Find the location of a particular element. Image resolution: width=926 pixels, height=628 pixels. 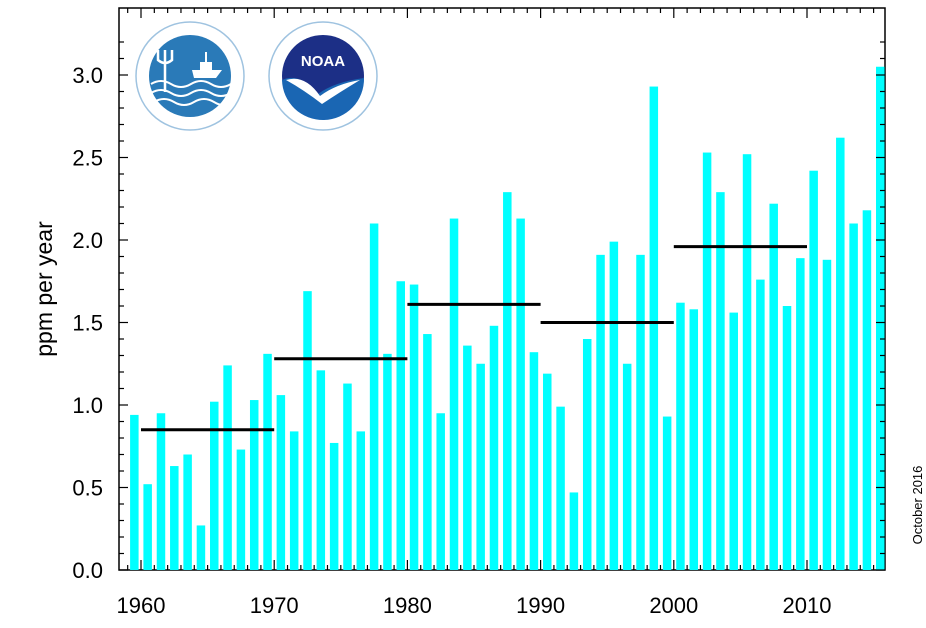

bar-1985 is located at coordinates (480, 466).